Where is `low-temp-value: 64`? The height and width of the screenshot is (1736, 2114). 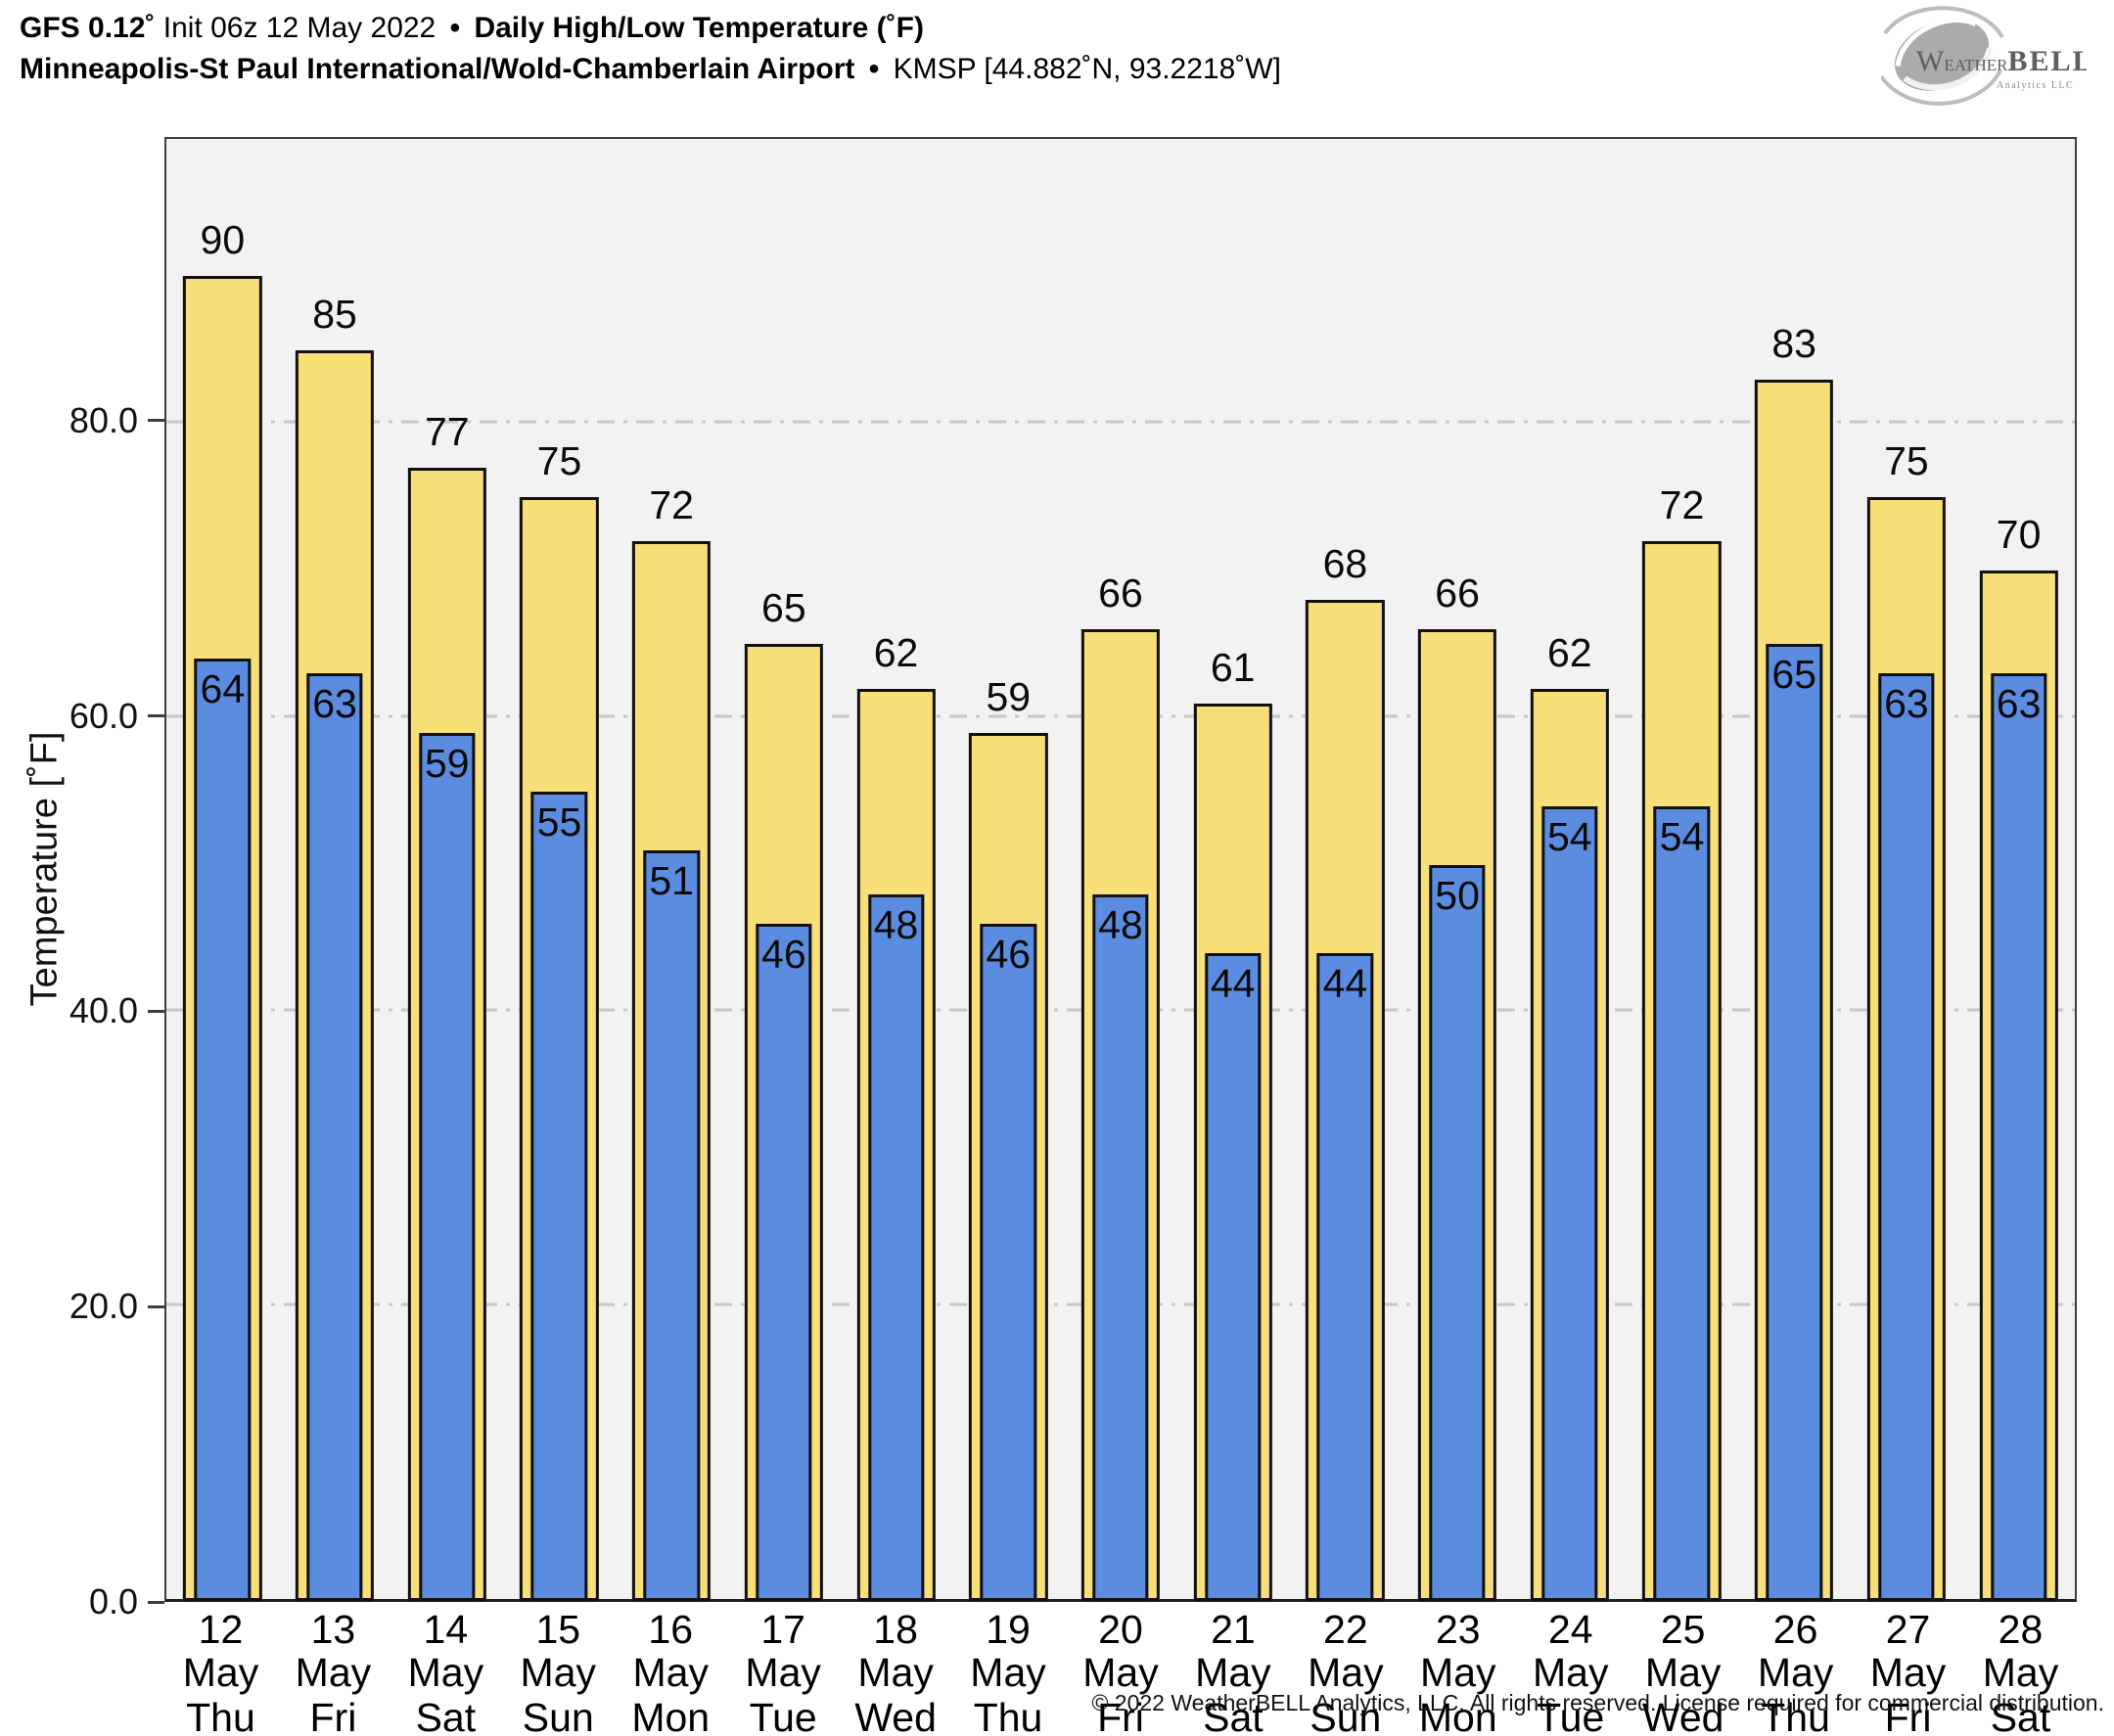 low-temp-value: 64 is located at coordinates (223, 689).